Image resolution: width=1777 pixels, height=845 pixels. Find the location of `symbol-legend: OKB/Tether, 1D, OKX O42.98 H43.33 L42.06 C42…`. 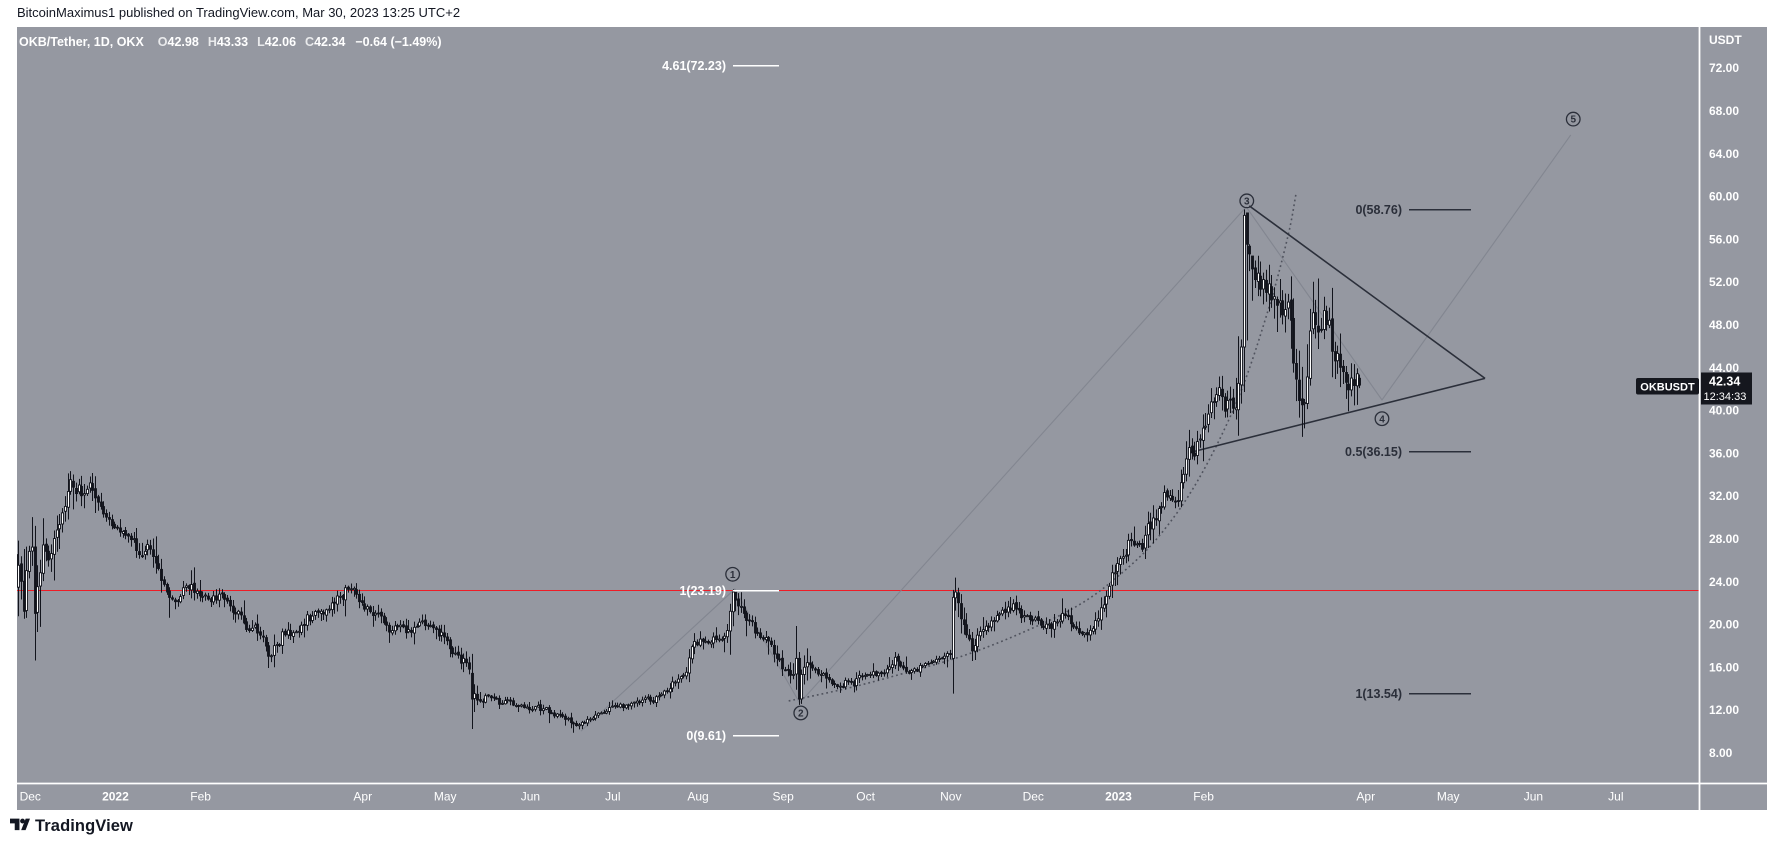

symbol-legend: OKB/Tether, 1D, OKX O42.98 H43.33 L42.06 C42… is located at coordinates (230, 42).